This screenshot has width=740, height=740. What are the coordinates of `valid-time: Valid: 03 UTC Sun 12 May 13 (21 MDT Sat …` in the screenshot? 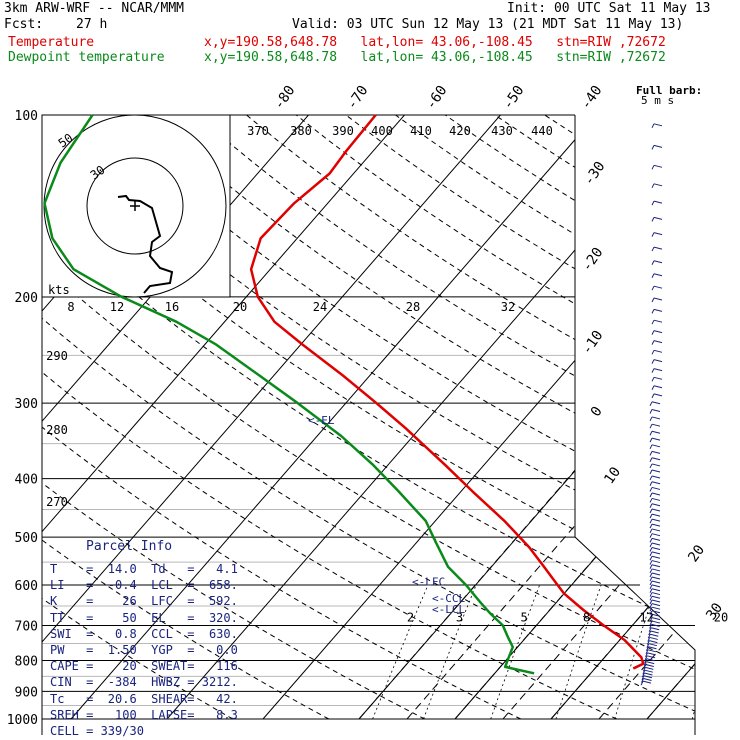 It's located at (488, 24).